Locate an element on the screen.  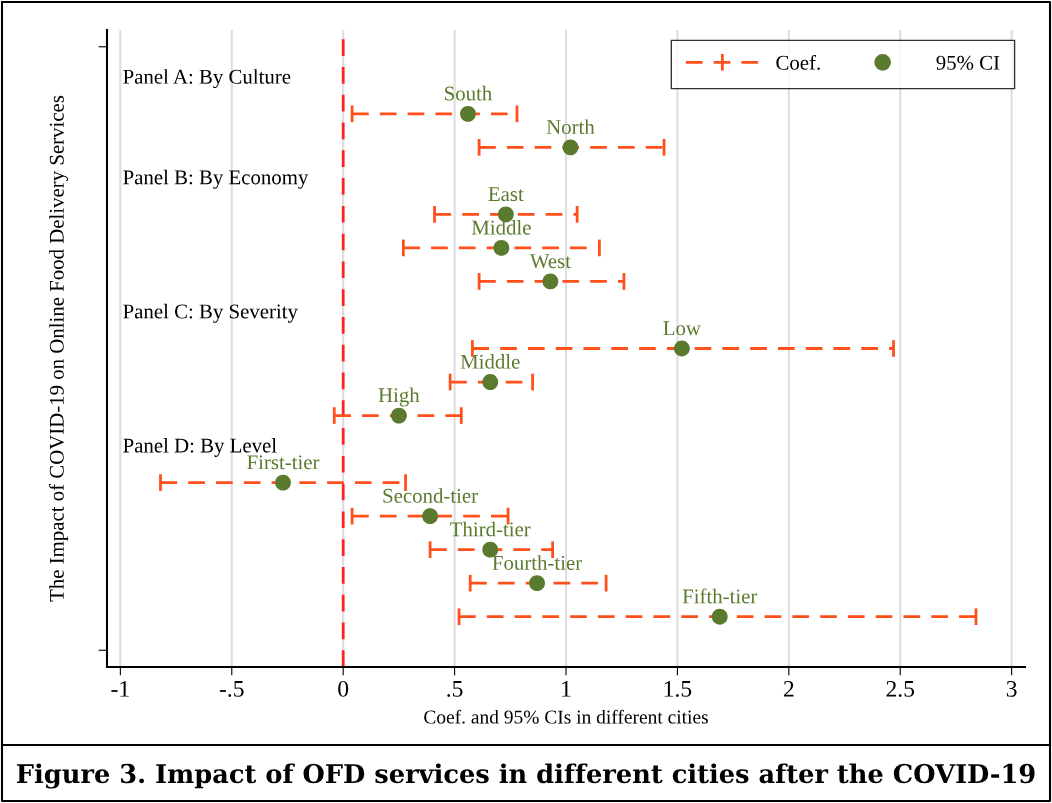
x-tick-label: 2.5 is located at coordinates (900, 688).